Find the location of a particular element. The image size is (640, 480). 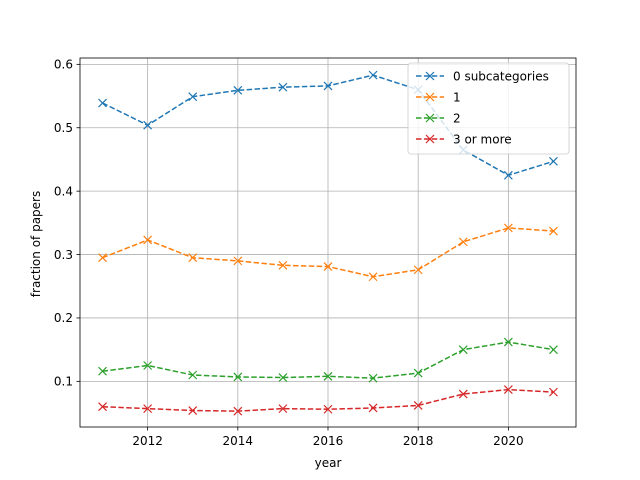

x-tick-label: 2020 is located at coordinates (508, 441).